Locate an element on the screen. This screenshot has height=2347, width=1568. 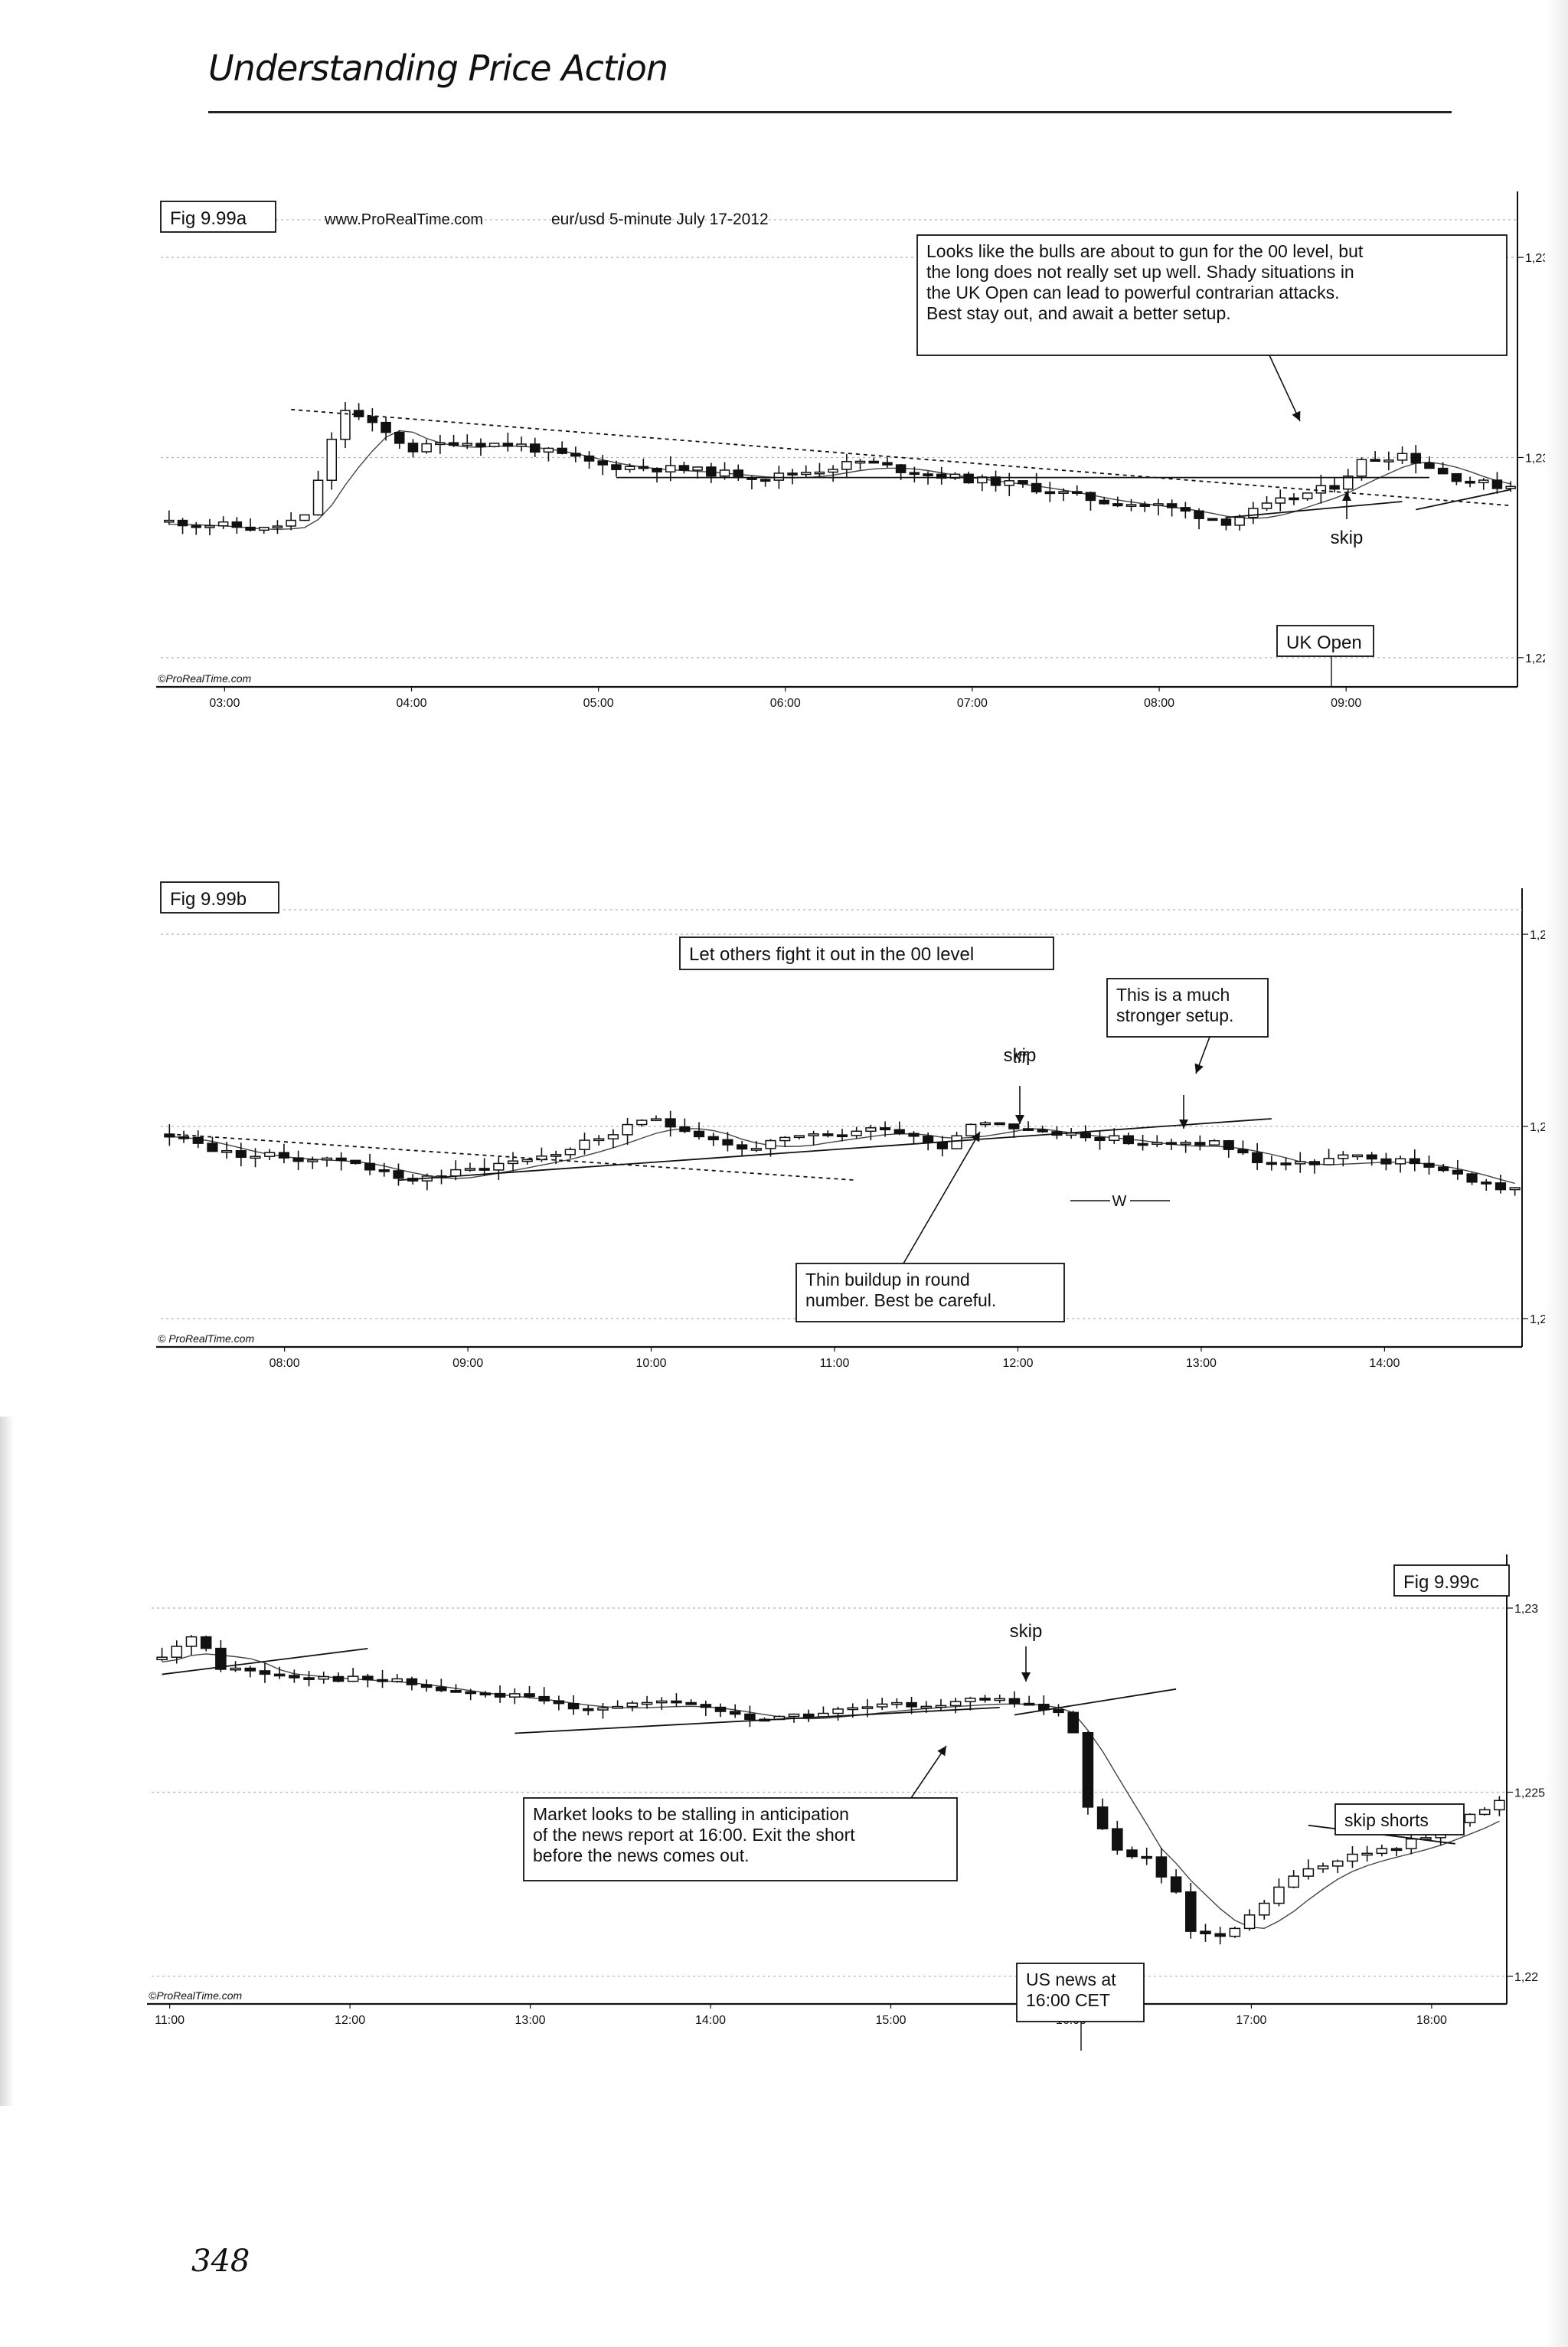
x-tick-label: 17:00 is located at coordinates (1251, 2021).